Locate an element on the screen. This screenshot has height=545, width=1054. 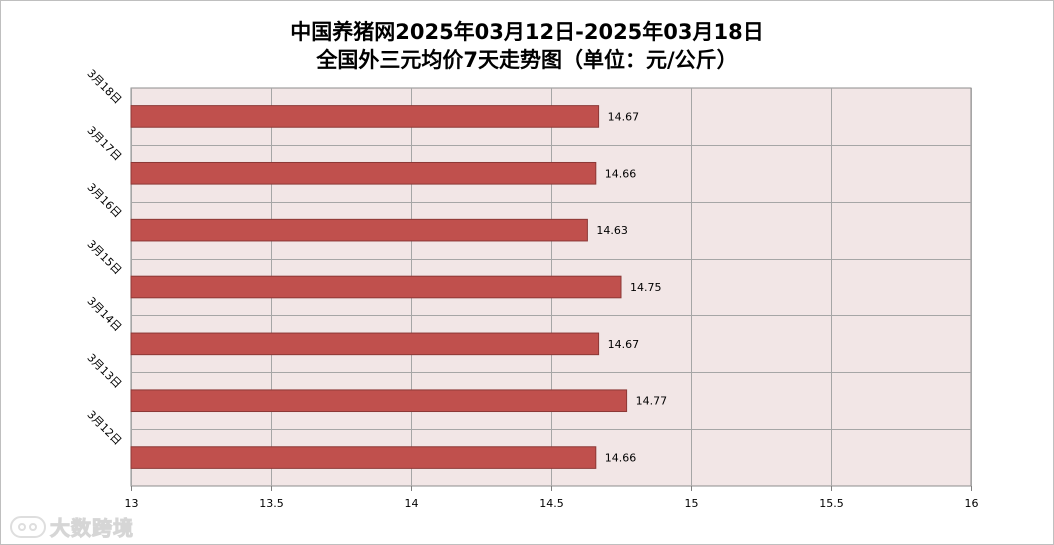
bar-value-label: 14.75 is located at coordinates (646, 287).